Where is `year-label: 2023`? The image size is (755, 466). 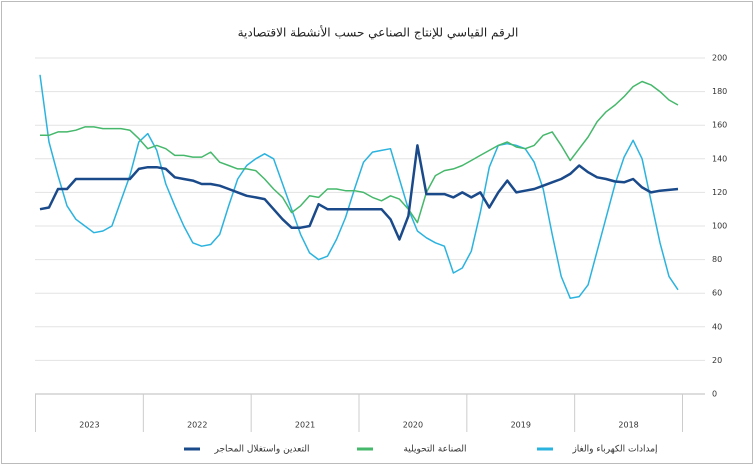
year-label: 2023 is located at coordinates (89, 425).